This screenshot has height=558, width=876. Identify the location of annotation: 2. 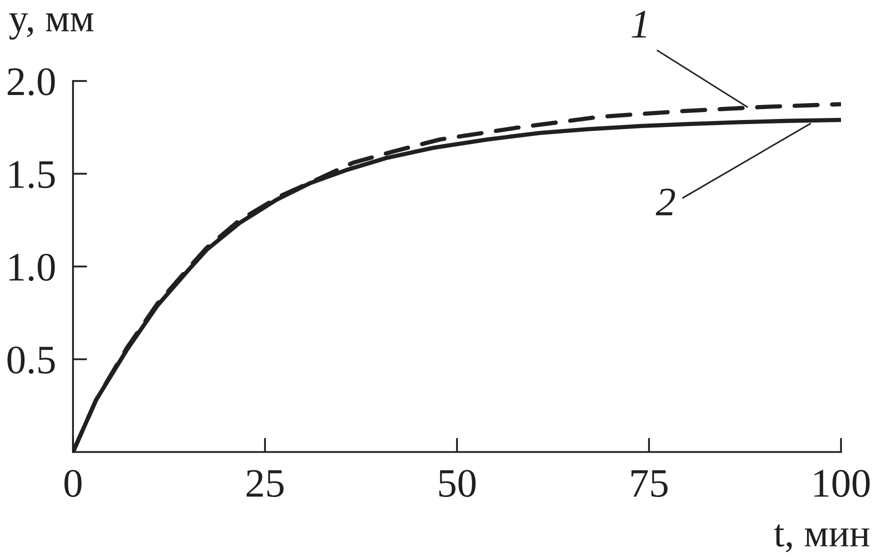
(666, 202).